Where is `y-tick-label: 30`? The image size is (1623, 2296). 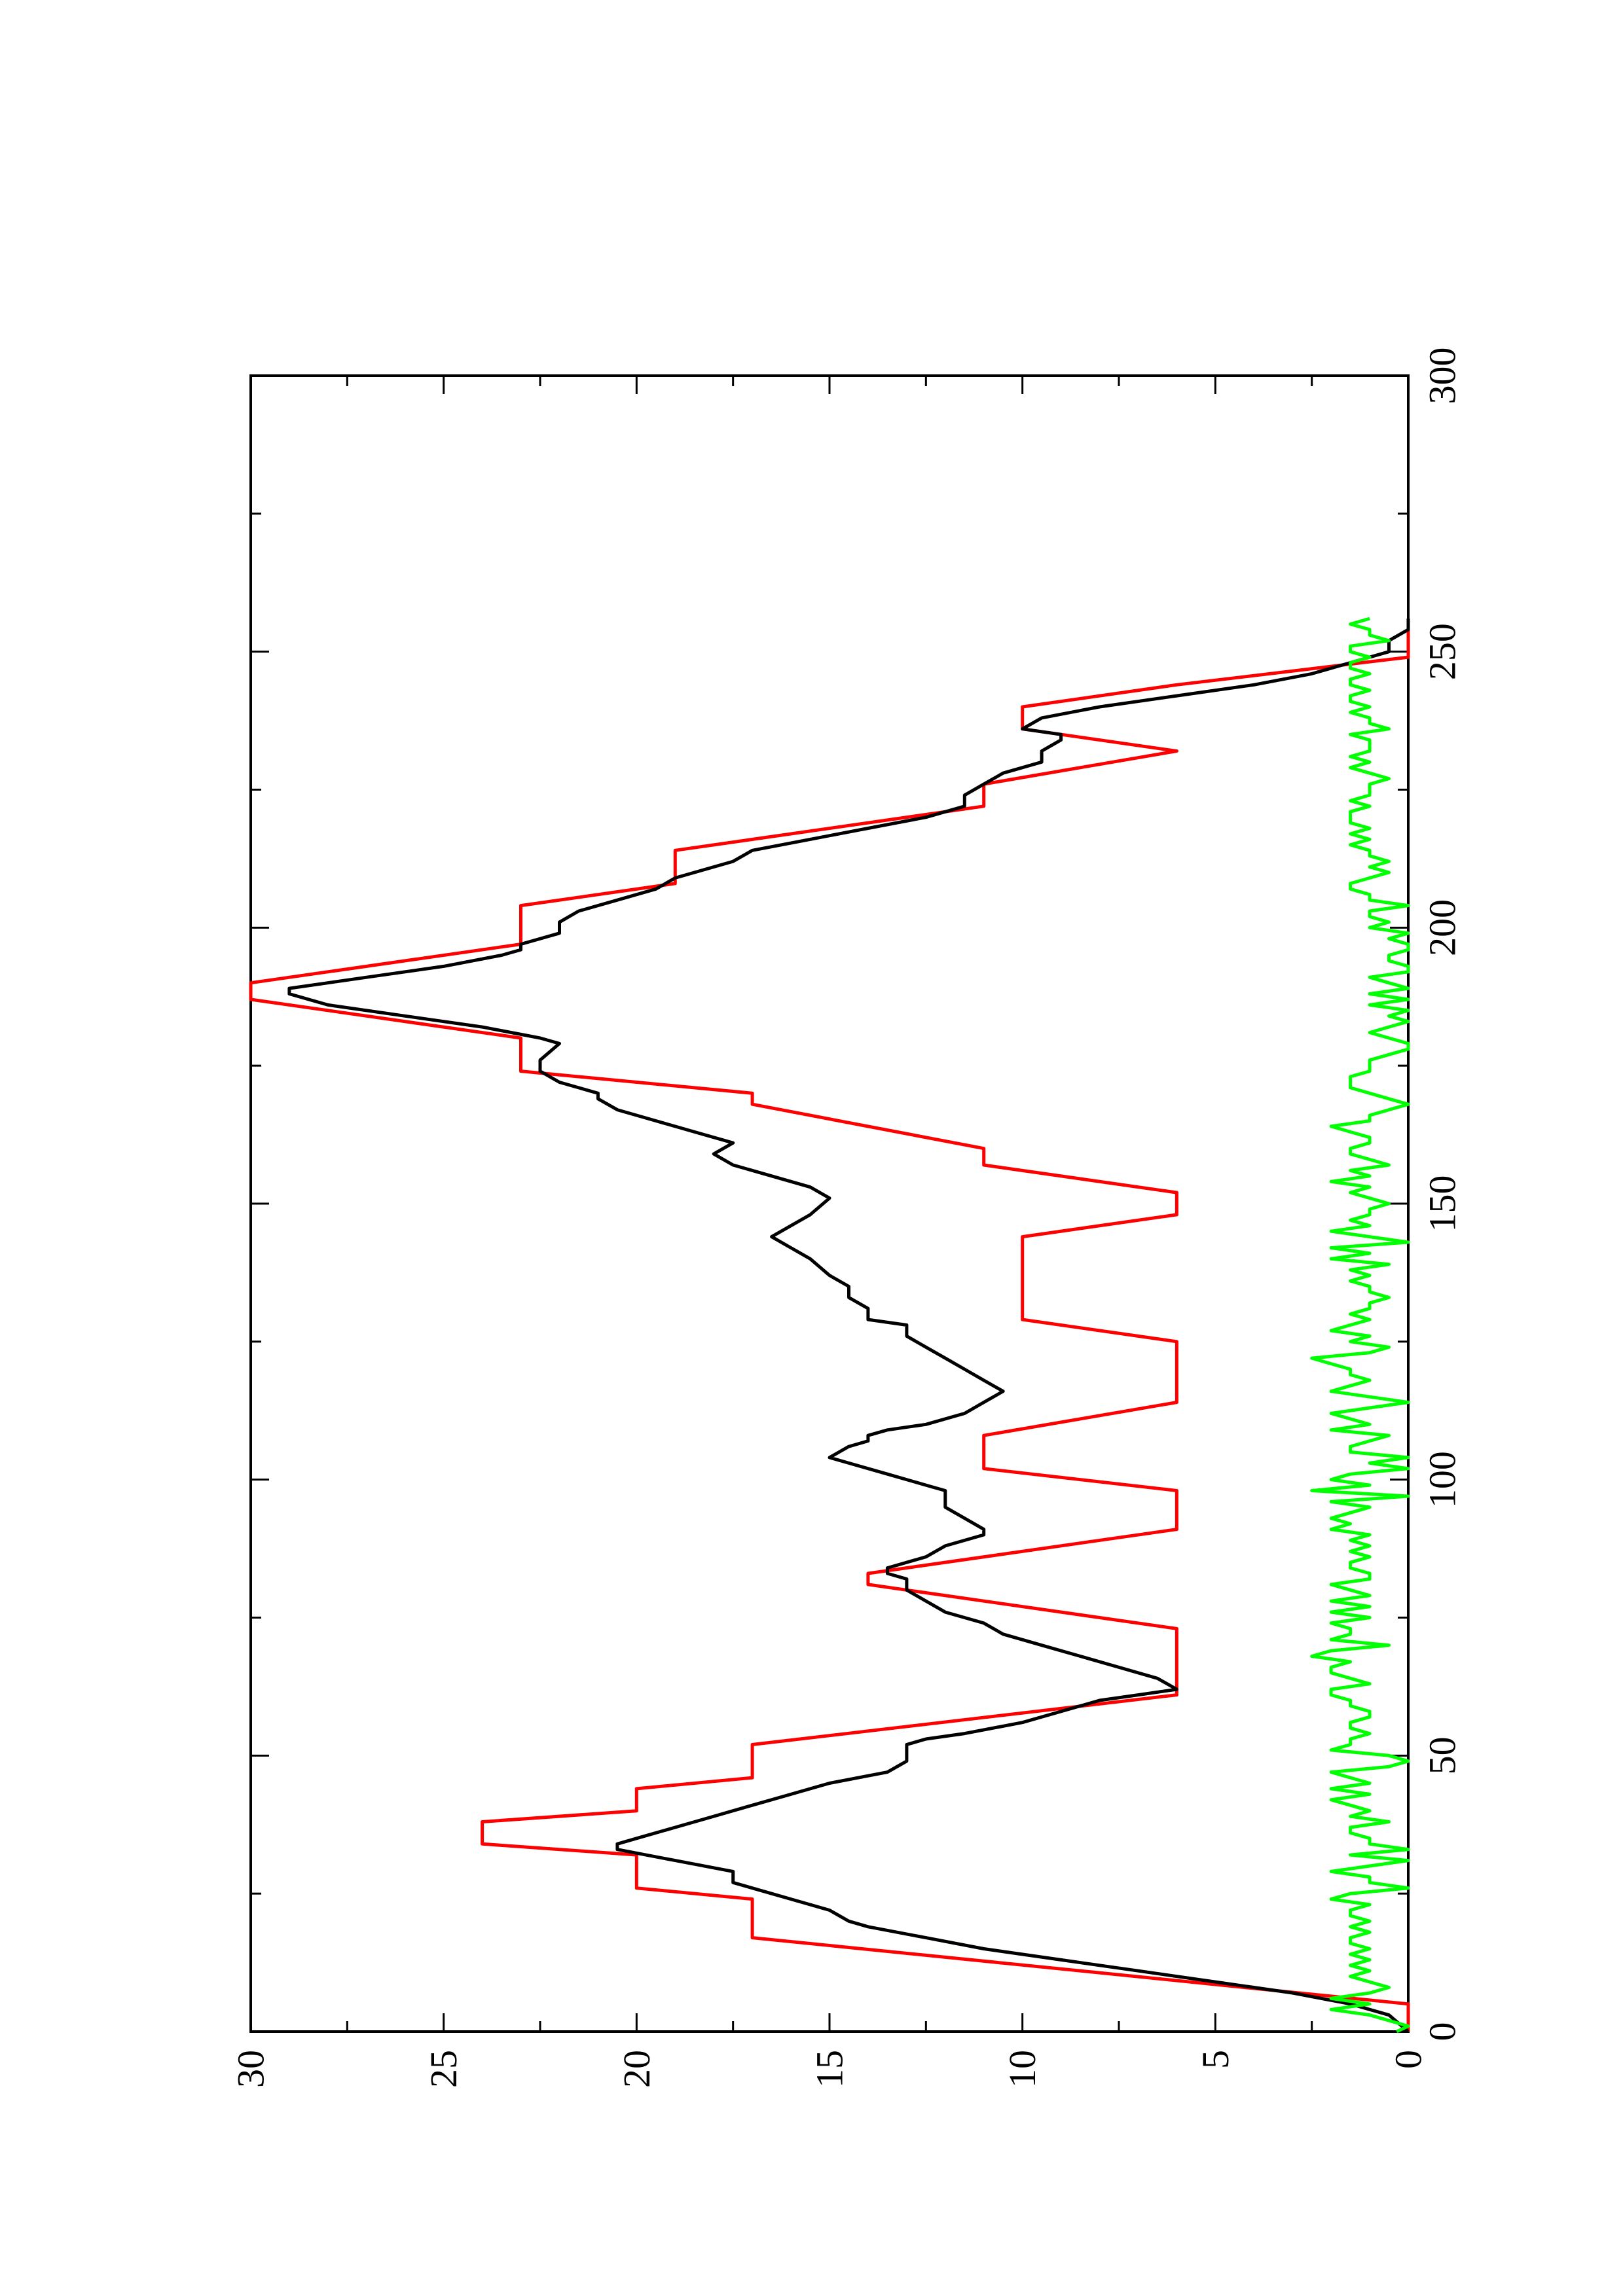 y-tick-label: 30 is located at coordinates (251, 2069).